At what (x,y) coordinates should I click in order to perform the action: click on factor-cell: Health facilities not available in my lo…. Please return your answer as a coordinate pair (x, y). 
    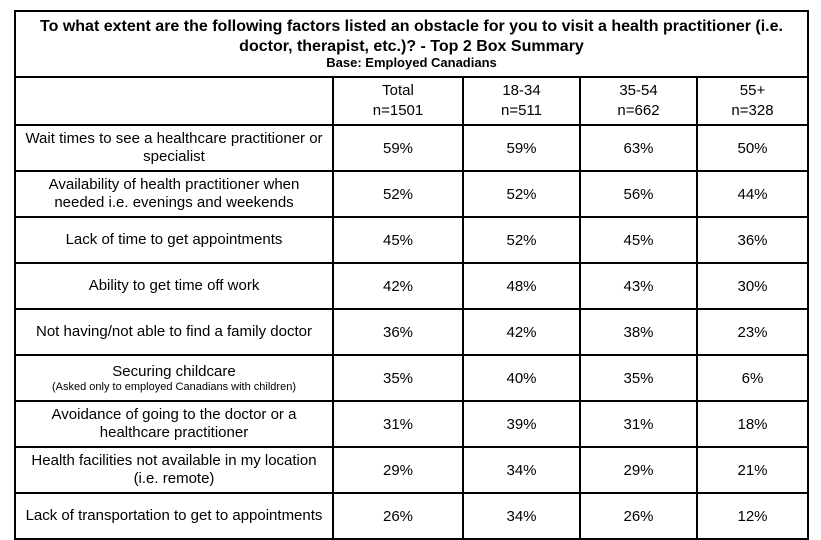
    Looking at the image, I should click on (174, 470).